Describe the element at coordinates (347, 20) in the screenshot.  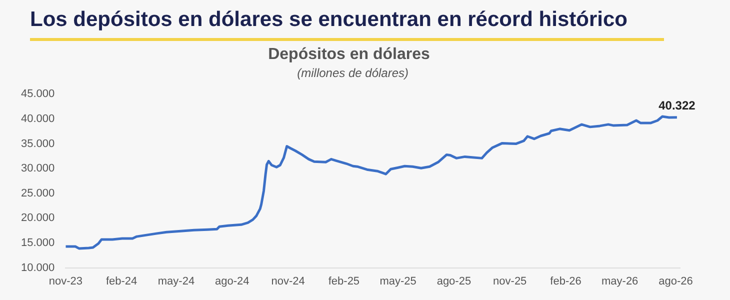
I see `chart-title: Los depósitos en dólares se encuentran en récord histórico` at that location.